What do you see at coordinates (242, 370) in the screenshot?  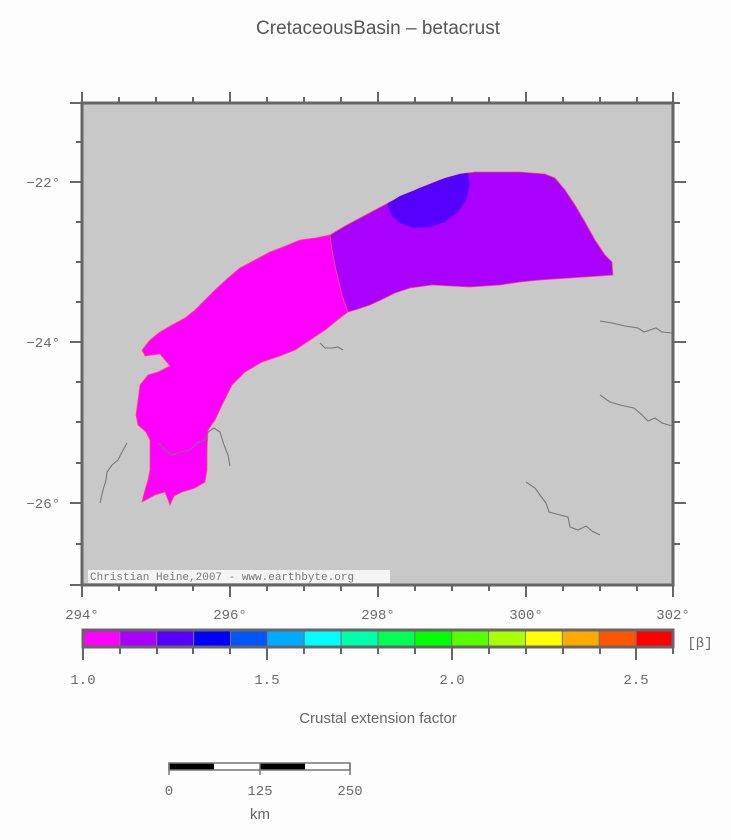 I see `region-western-basin` at bounding box center [242, 370].